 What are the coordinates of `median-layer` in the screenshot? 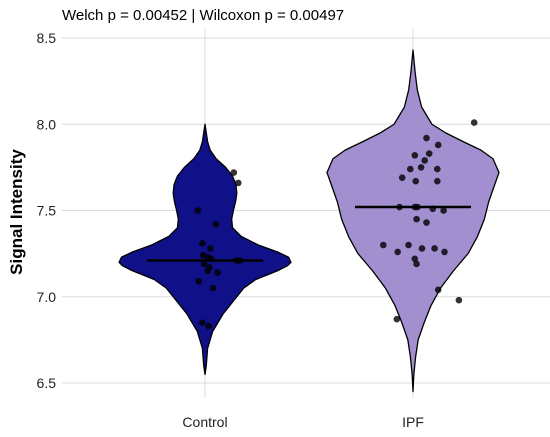 It's located at (309, 233).